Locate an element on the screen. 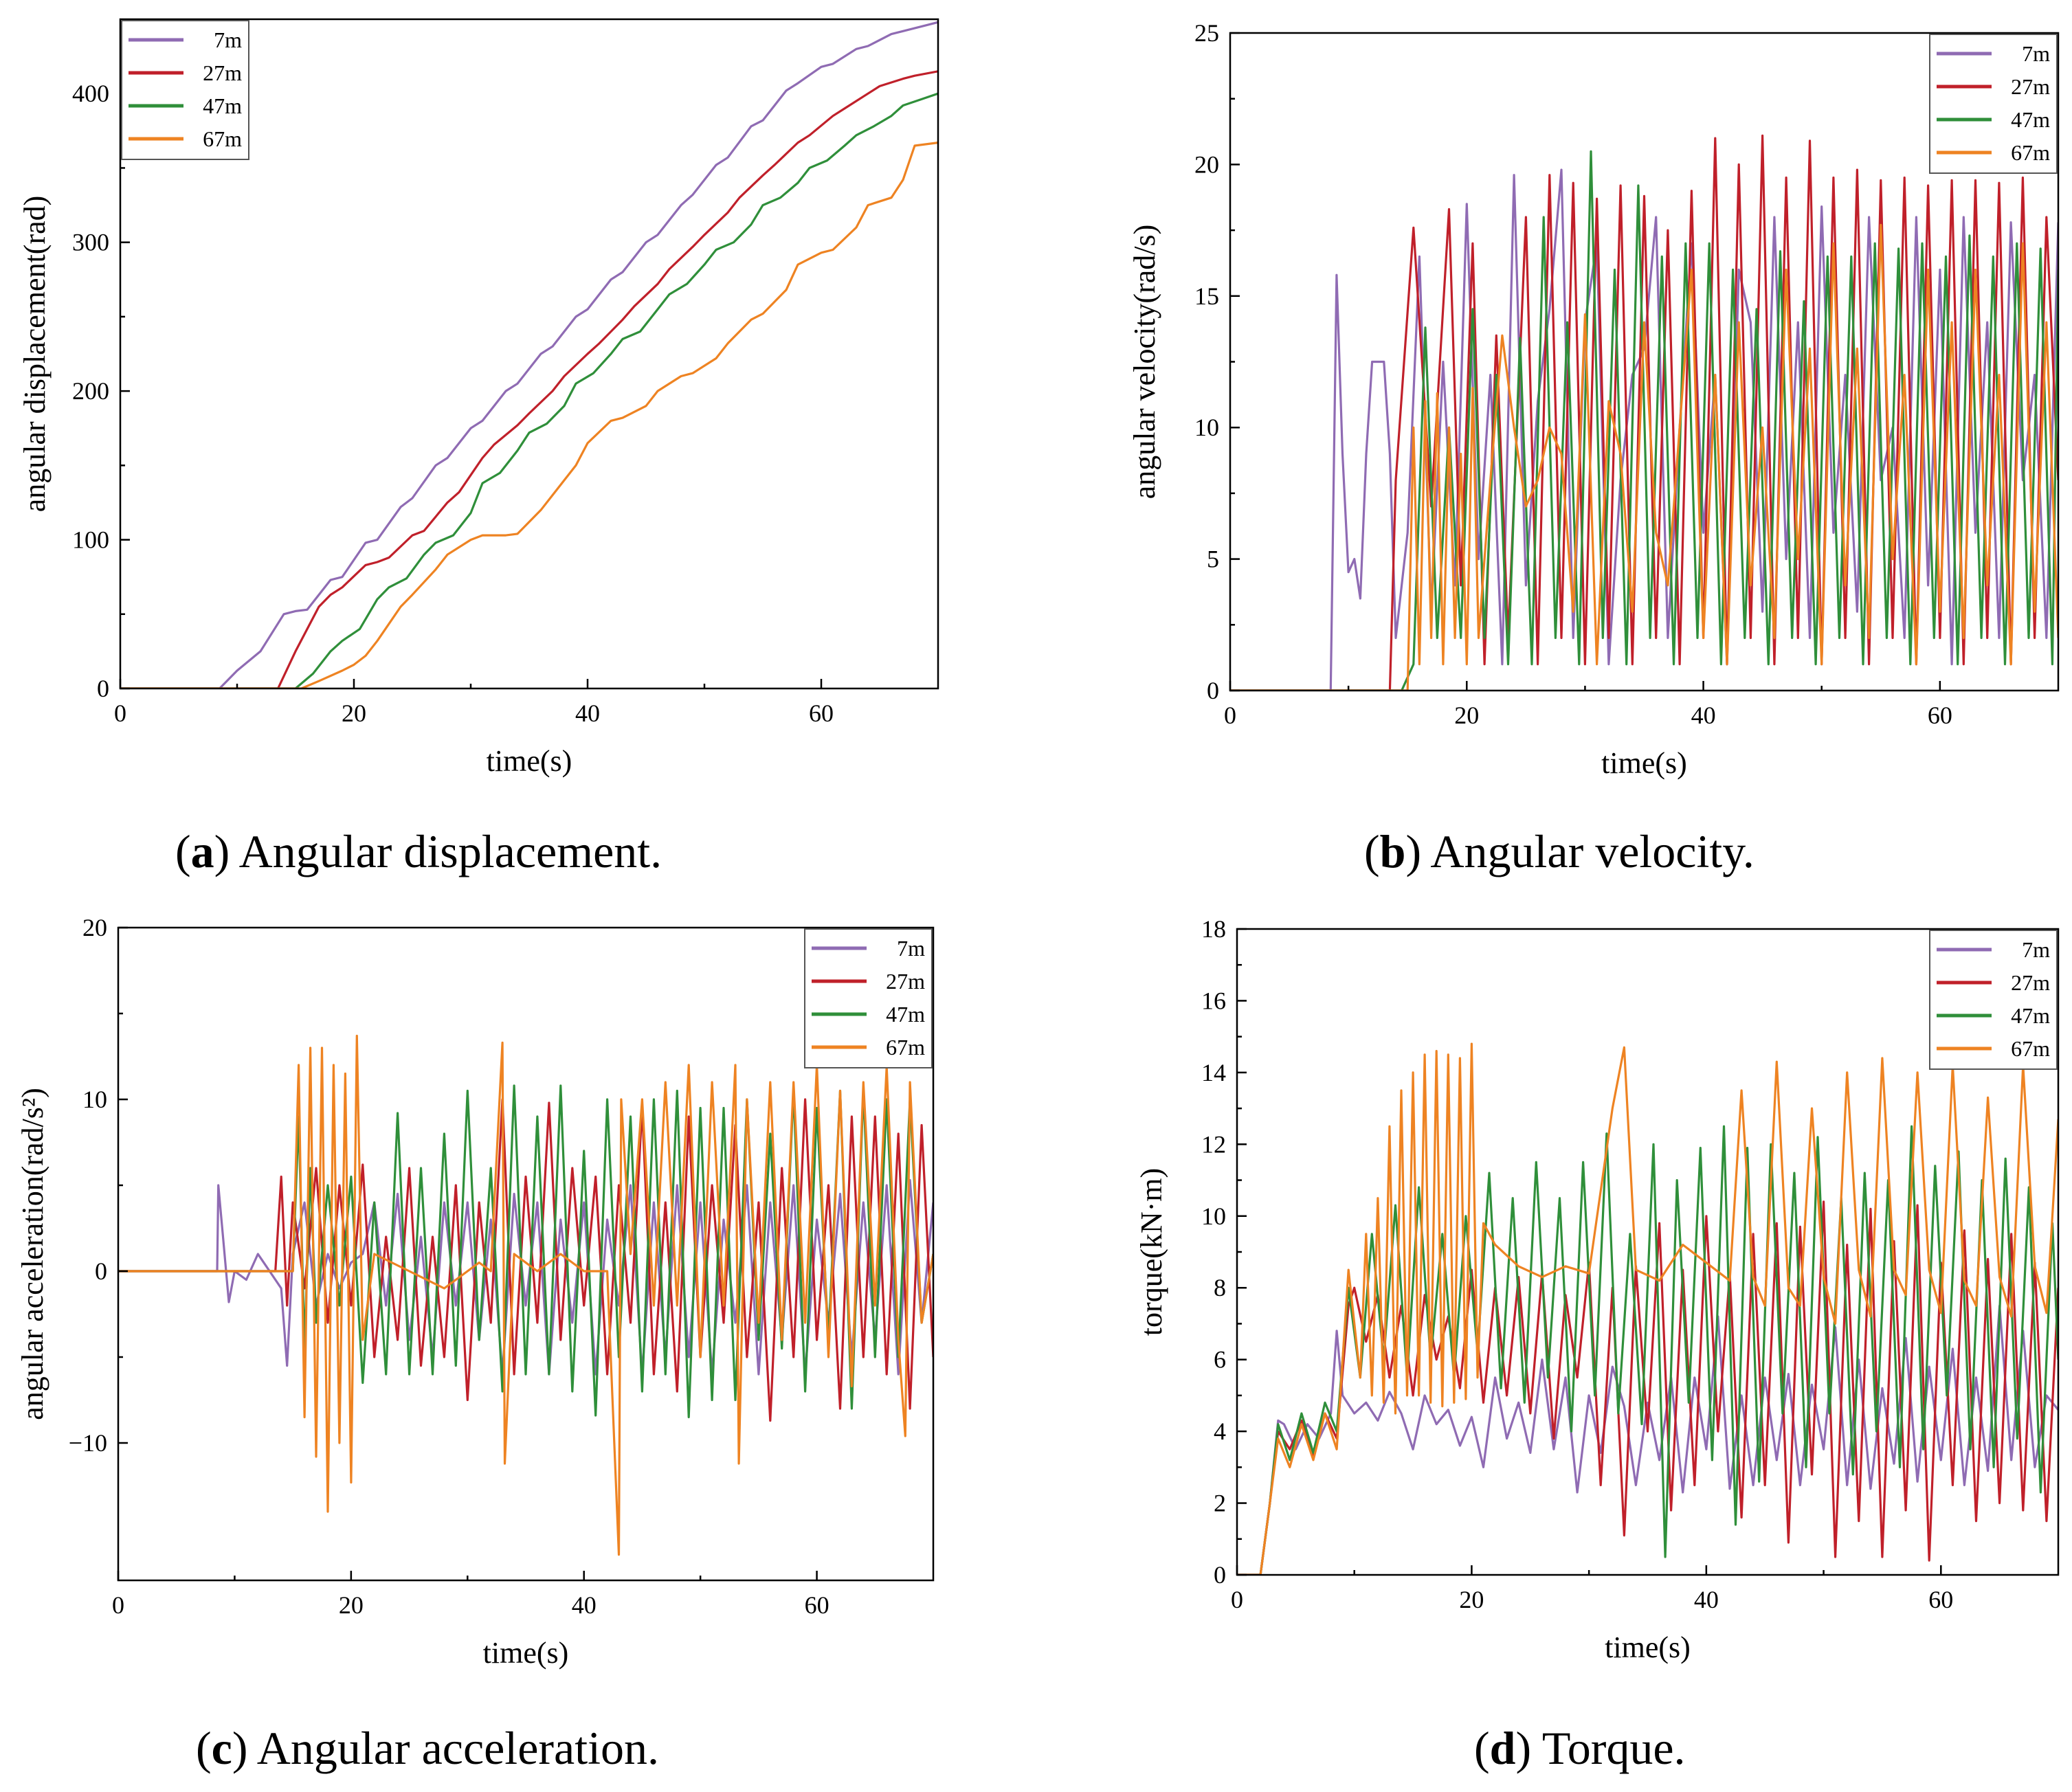  chart-d-legend-label-27m: 27m is located at coordinates (2030, 983).